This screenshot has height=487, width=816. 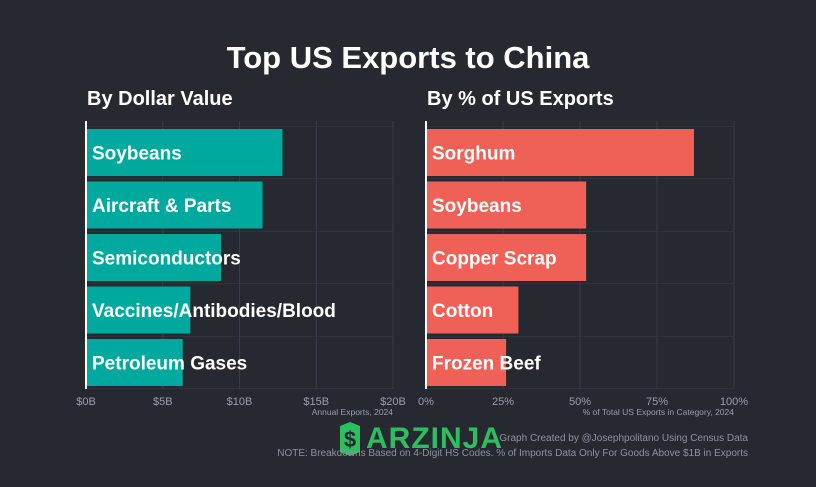 I want to click on x-tick-label: $5B, so click(x=163, y=402).